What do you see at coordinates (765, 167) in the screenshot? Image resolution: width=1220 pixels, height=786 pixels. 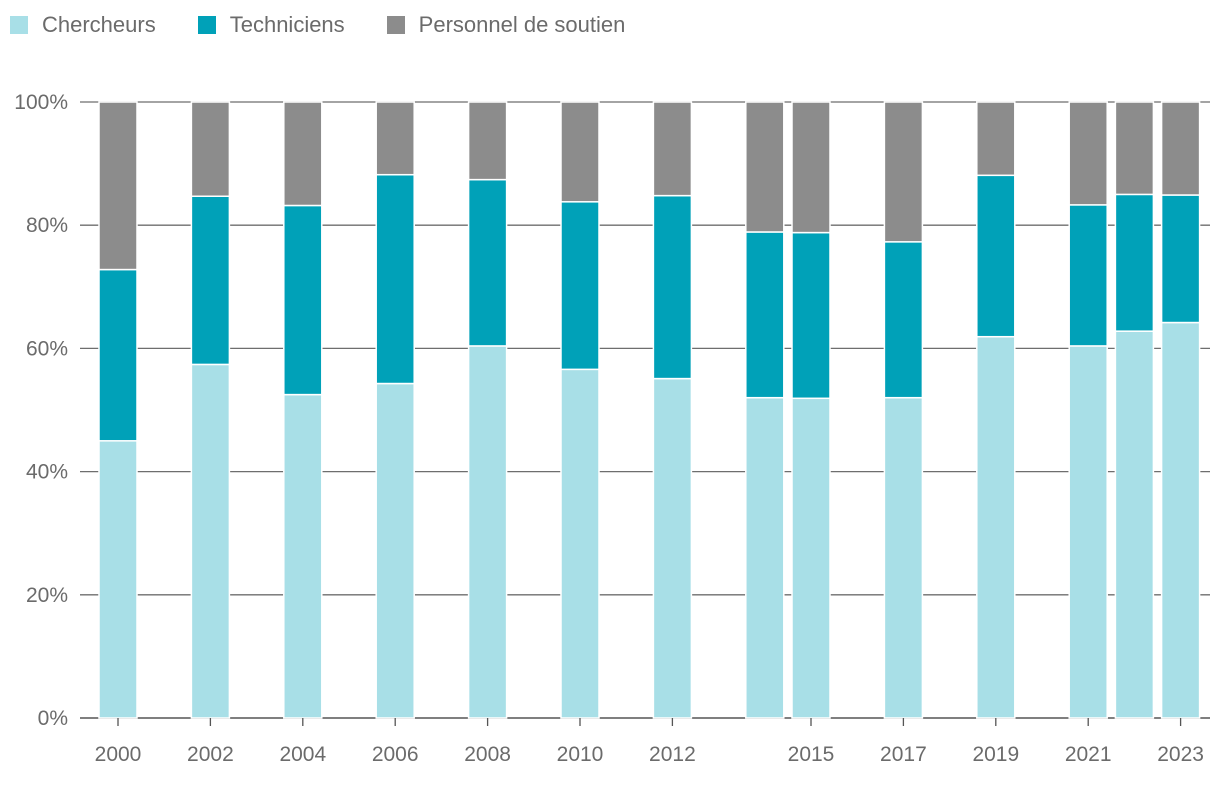 I see `bar-2014-personnel-de-soutien` at bounding box center [765, 167].